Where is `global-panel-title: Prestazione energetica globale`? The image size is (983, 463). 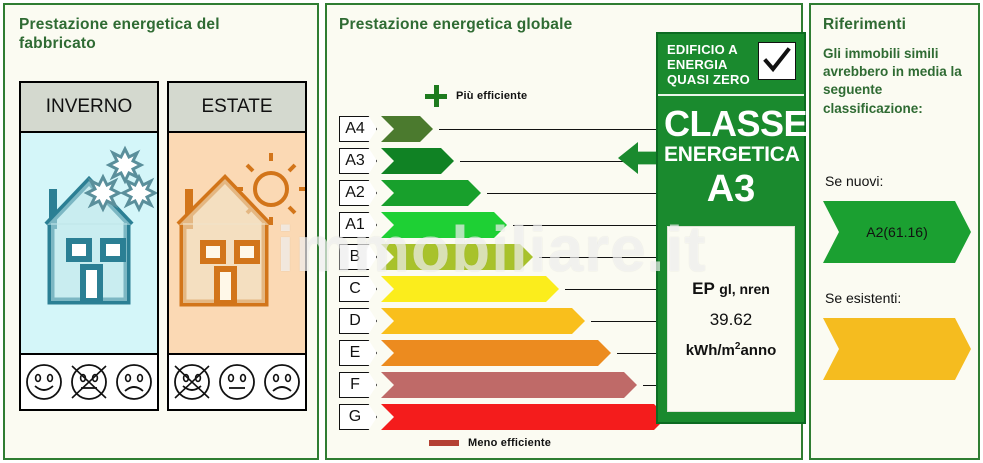 global-panel-title: Prestazione energetica globale is located at coordinates (456, 24).